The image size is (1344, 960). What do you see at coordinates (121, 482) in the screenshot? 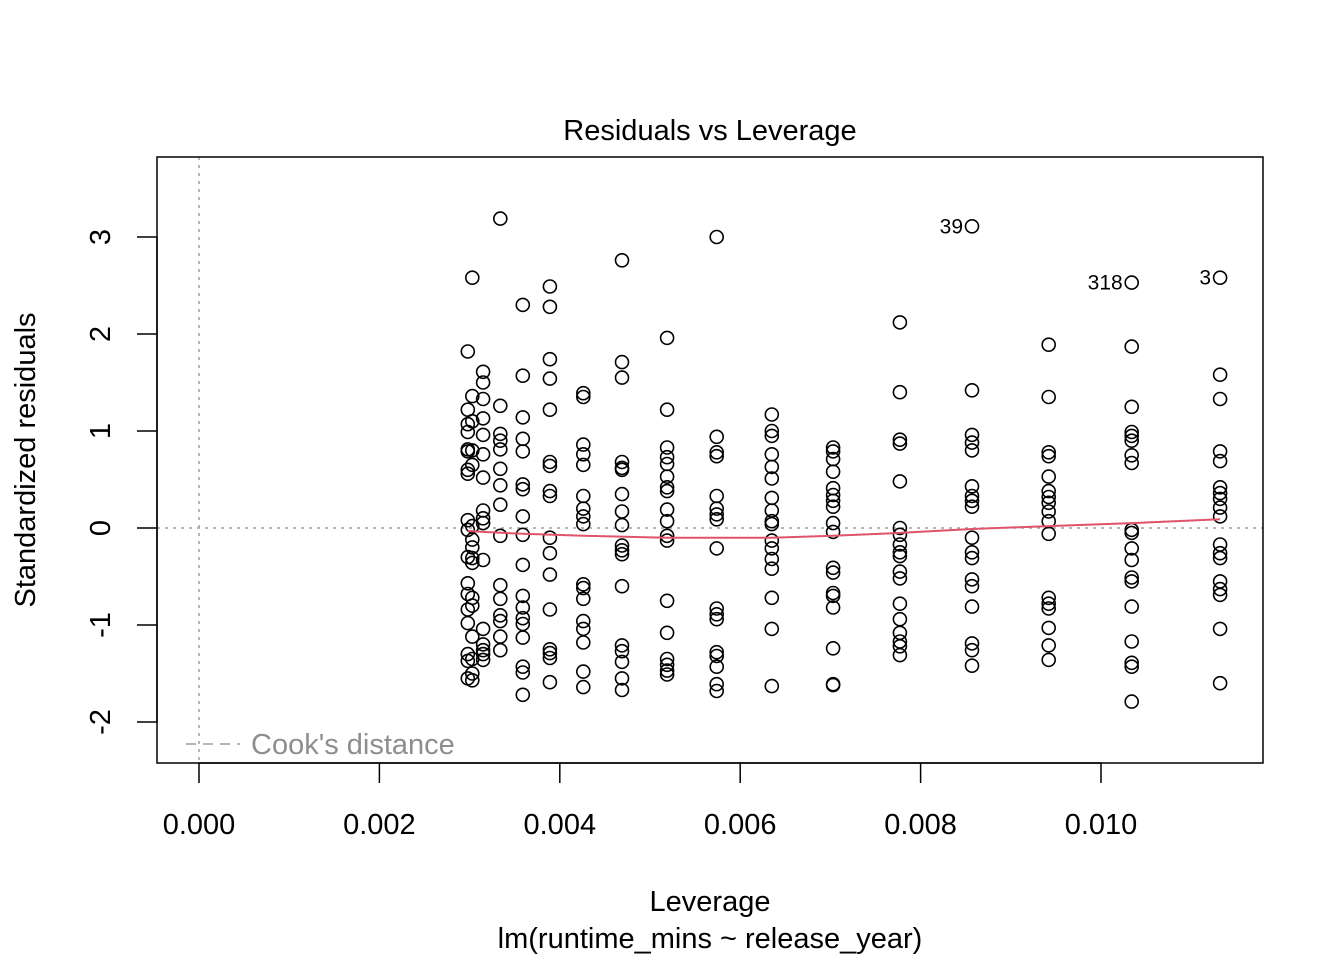
I see `y-axis: -2 -1 0 1 2 3` at bounding box center [121, 482].